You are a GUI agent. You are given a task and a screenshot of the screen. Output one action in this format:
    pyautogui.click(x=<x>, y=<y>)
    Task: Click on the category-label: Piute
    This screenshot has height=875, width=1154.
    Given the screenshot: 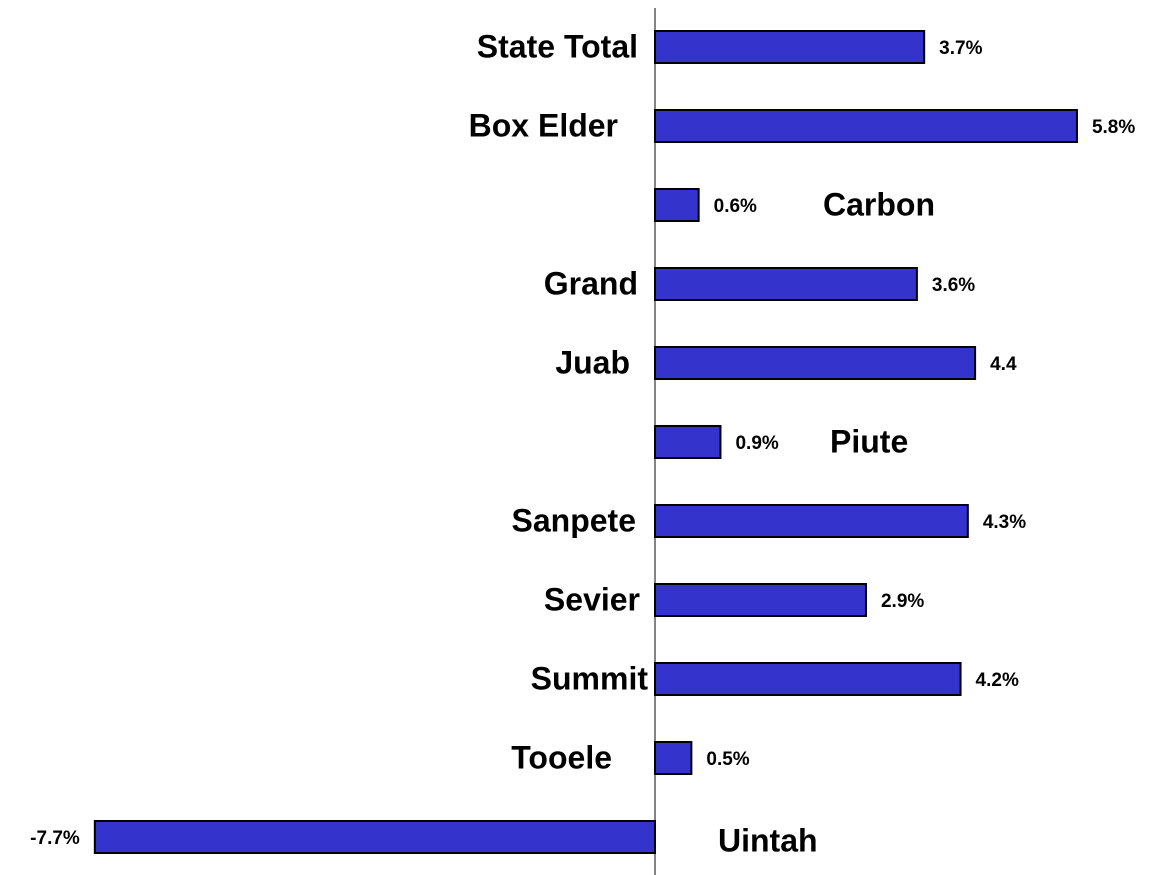 What is the action you would take?
    pyautogui.click(x=869, y=441)
    